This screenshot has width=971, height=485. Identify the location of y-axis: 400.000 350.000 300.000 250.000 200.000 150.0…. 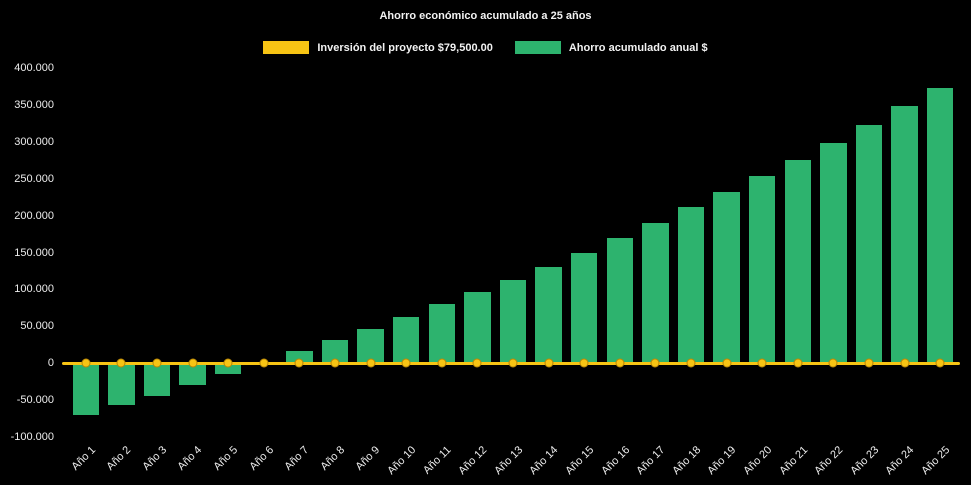
(29, 252).